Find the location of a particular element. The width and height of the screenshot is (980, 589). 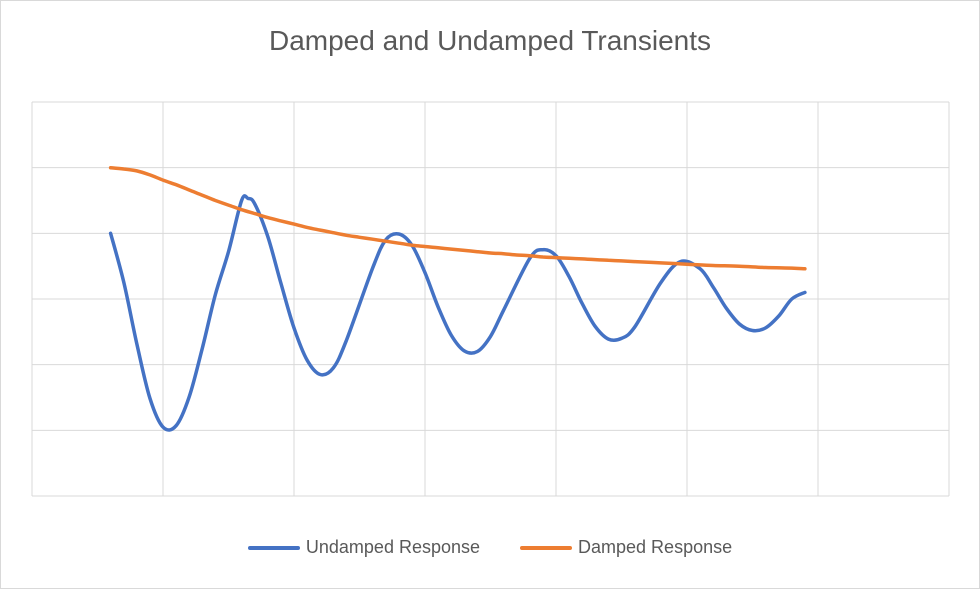

legend-swatch-damped is located at coordinates (546, 547).